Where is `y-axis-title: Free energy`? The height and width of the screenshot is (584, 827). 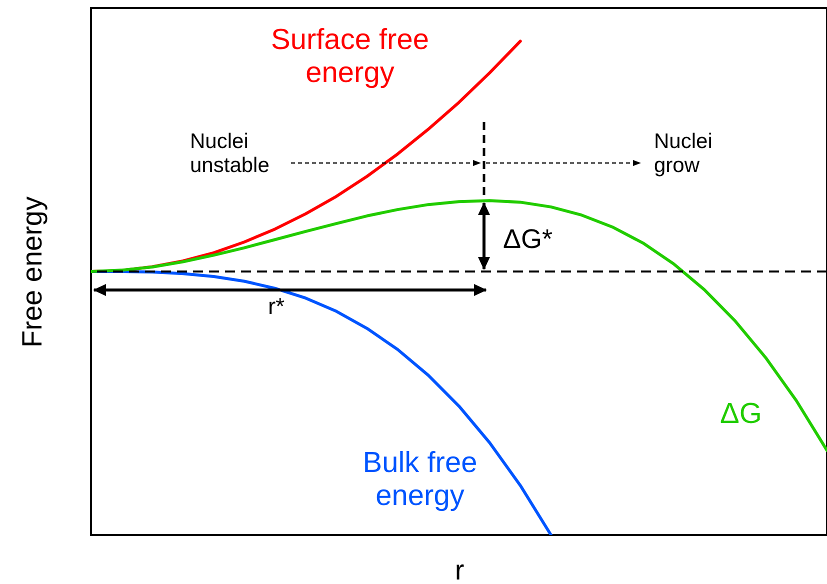 y-axis-title: Free energy is located at coordinates (32, 272).